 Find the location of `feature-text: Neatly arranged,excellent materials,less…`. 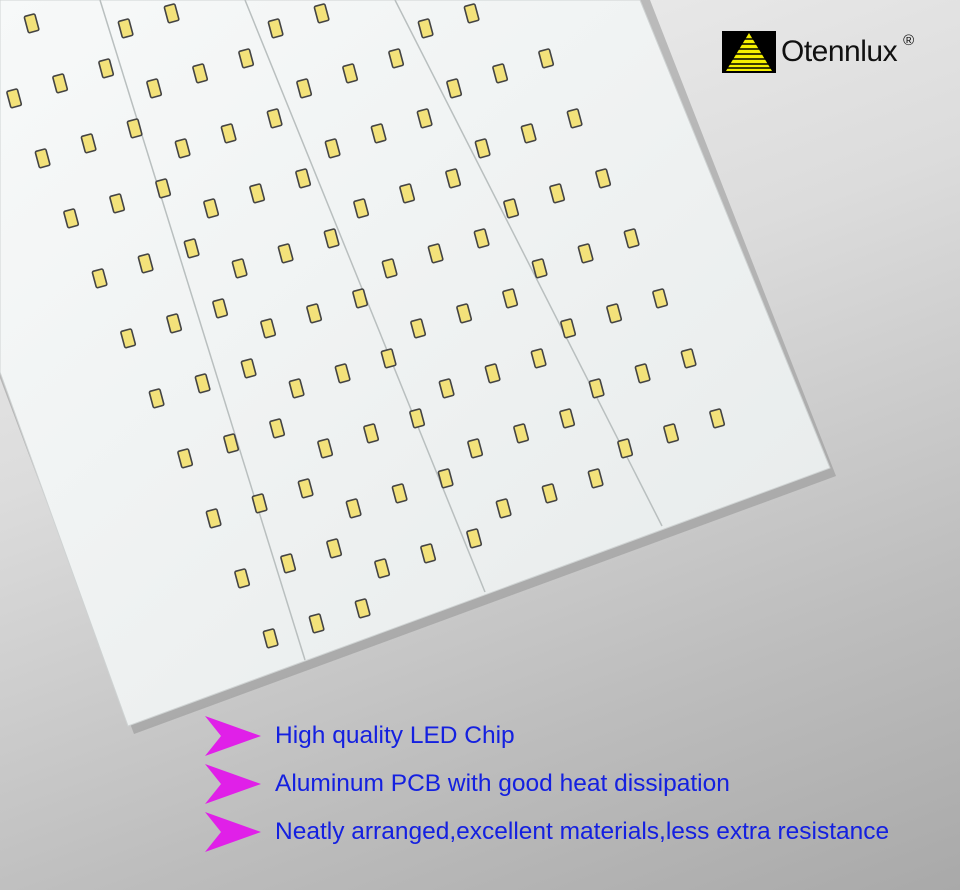

feature-text: Neatly arranged,excellent materials,less… is located at coordinates (582, 831).